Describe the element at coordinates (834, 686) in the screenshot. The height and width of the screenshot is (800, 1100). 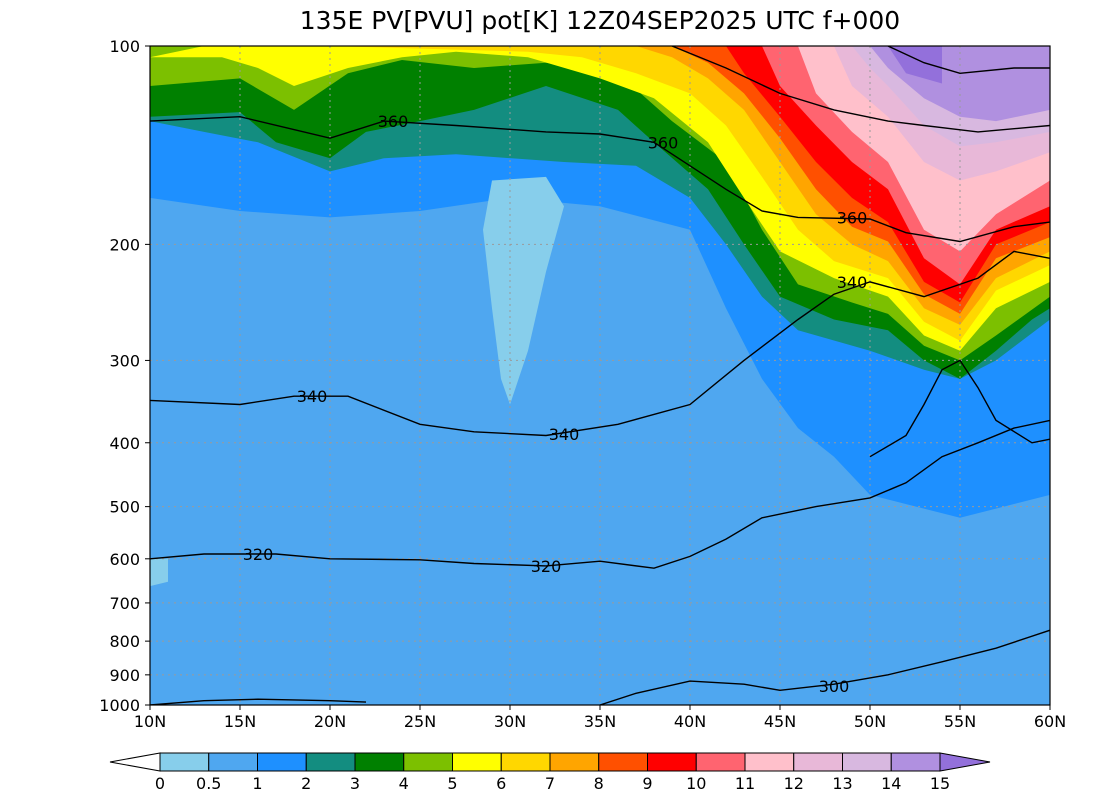
I see `contour-label-8: 300` at that location.